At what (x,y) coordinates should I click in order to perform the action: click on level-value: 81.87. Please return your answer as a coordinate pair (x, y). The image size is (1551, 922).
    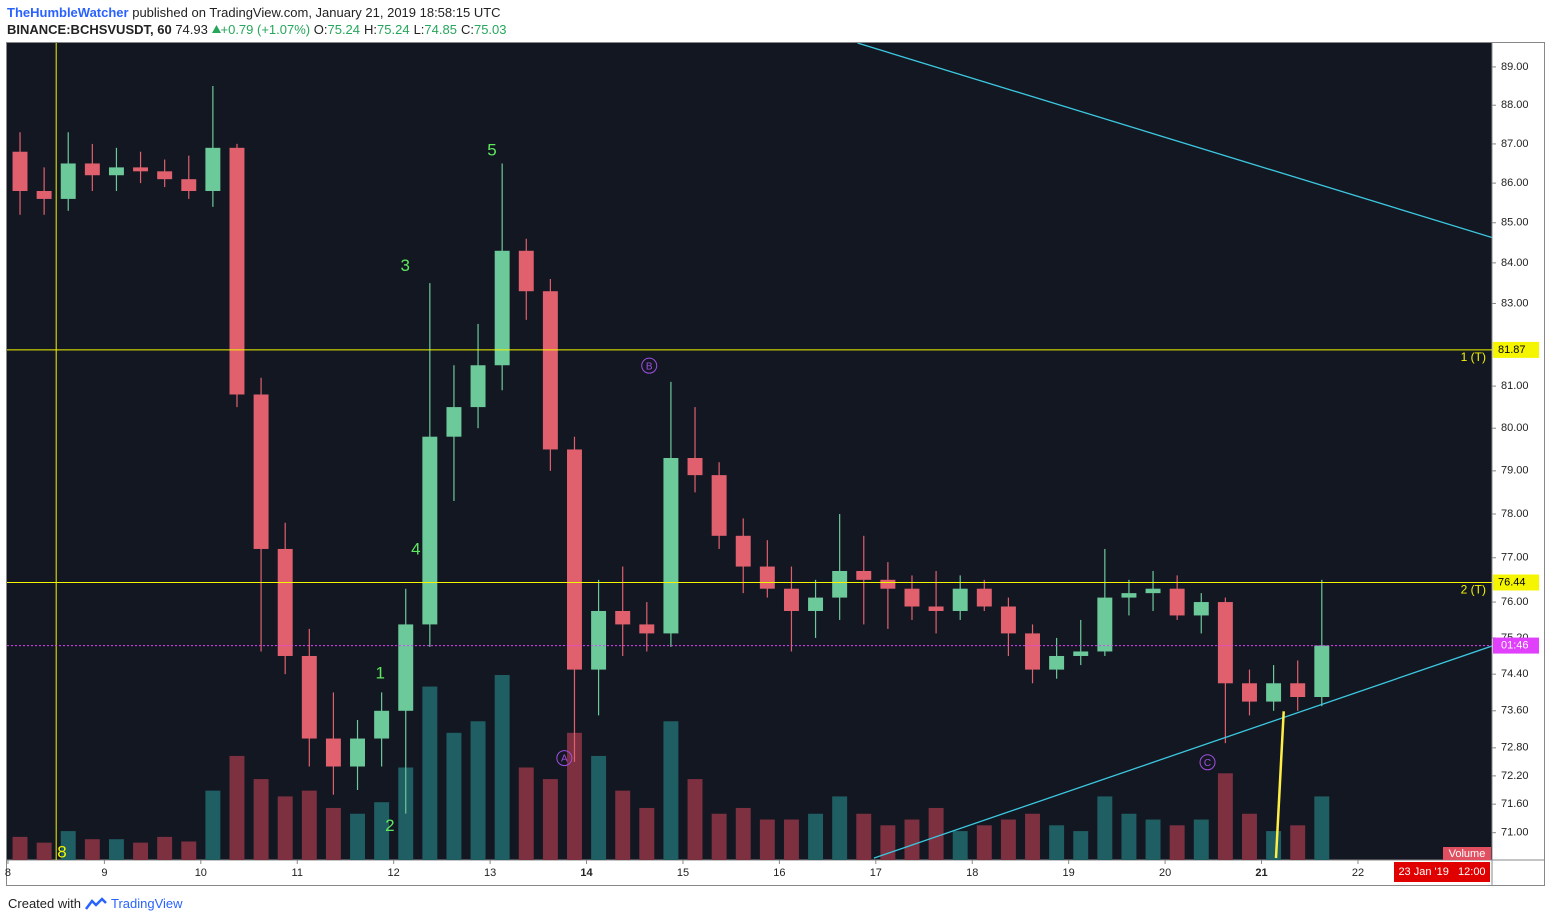
    Looking at the image, I should click on (1512, 350).